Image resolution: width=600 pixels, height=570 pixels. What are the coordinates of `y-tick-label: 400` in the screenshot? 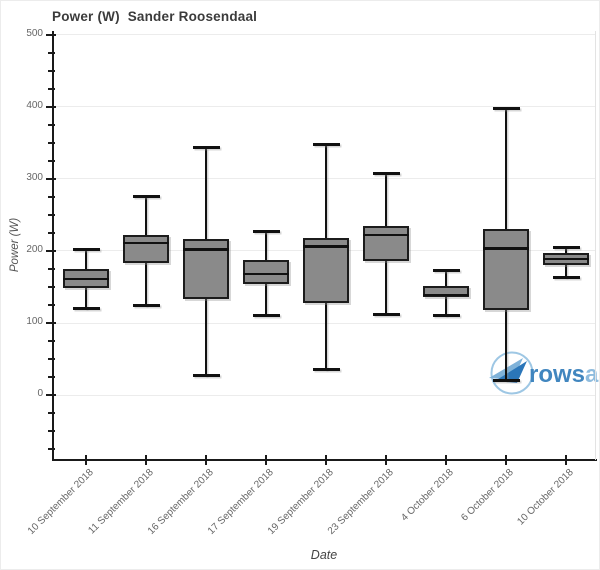 It's located at (34, 105).